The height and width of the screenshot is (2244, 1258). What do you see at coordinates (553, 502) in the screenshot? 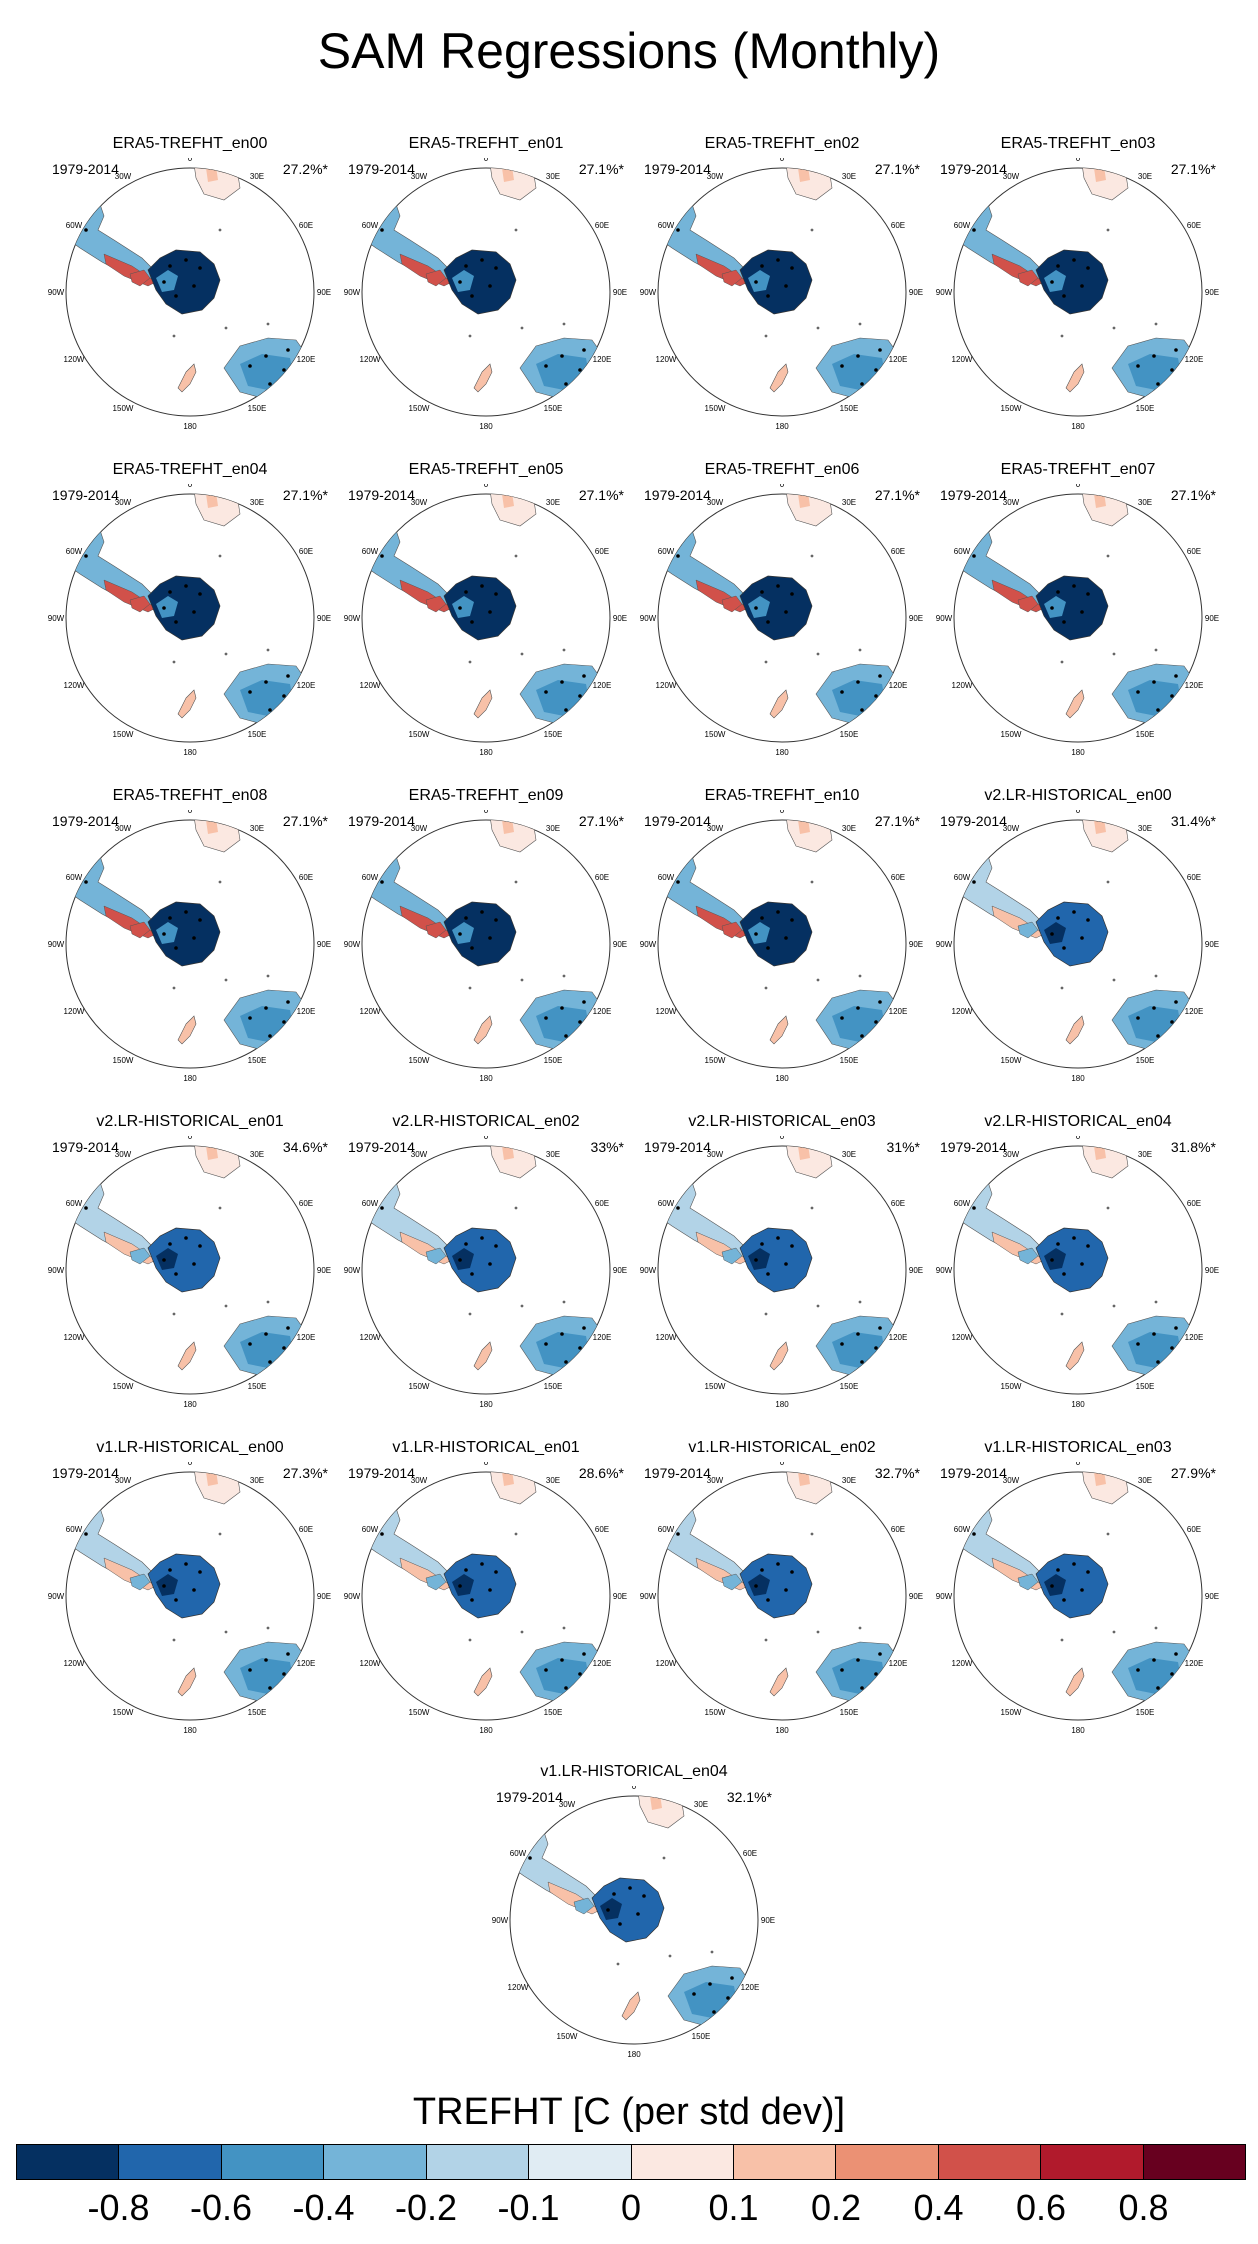
I see `longitude-label: 30E` at bounding box center [553, 502].